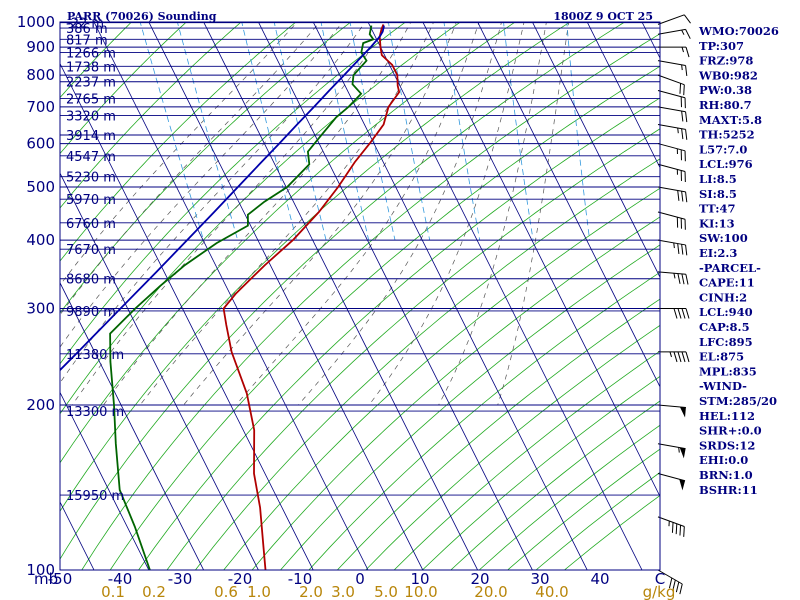  Describe the element at coordinates (91, 280) in the screenshot. I see `height-level-label: 8680 m` at that location.